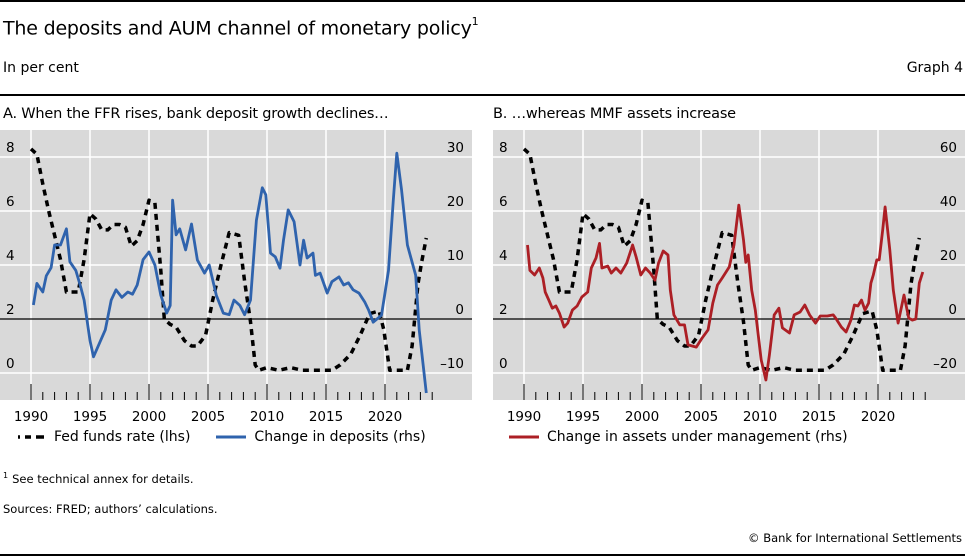 The height and width of the screenshot is (556, 965). Describe the element at coordinates (10, 148) in the screenshot. I see `panel-a-ytick-left-label: 8` at that location.